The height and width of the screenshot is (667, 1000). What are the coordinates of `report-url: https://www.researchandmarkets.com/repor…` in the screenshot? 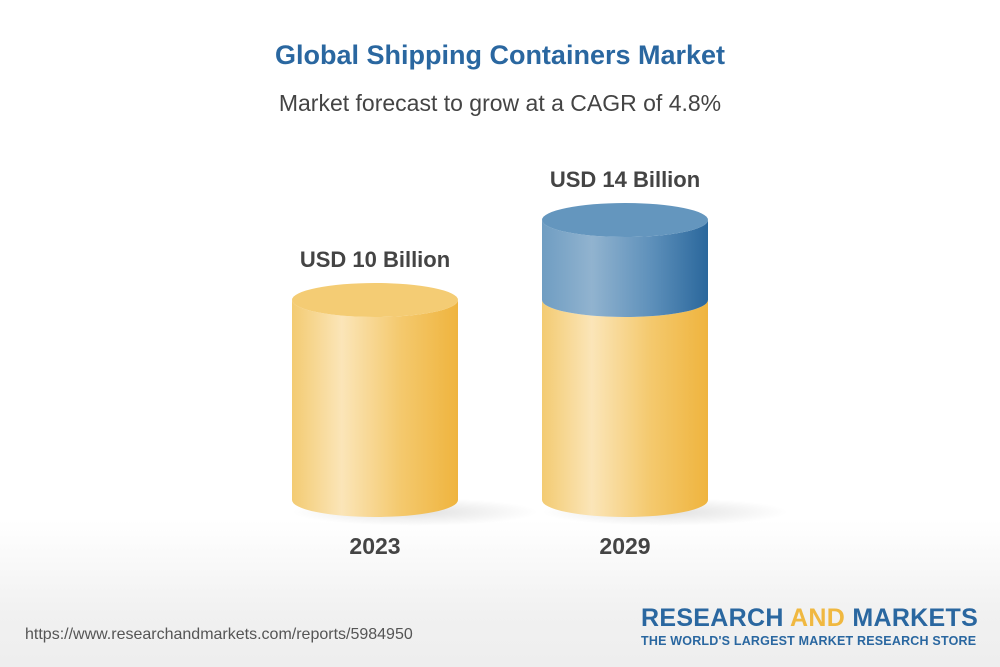 It's located at (219, 634).